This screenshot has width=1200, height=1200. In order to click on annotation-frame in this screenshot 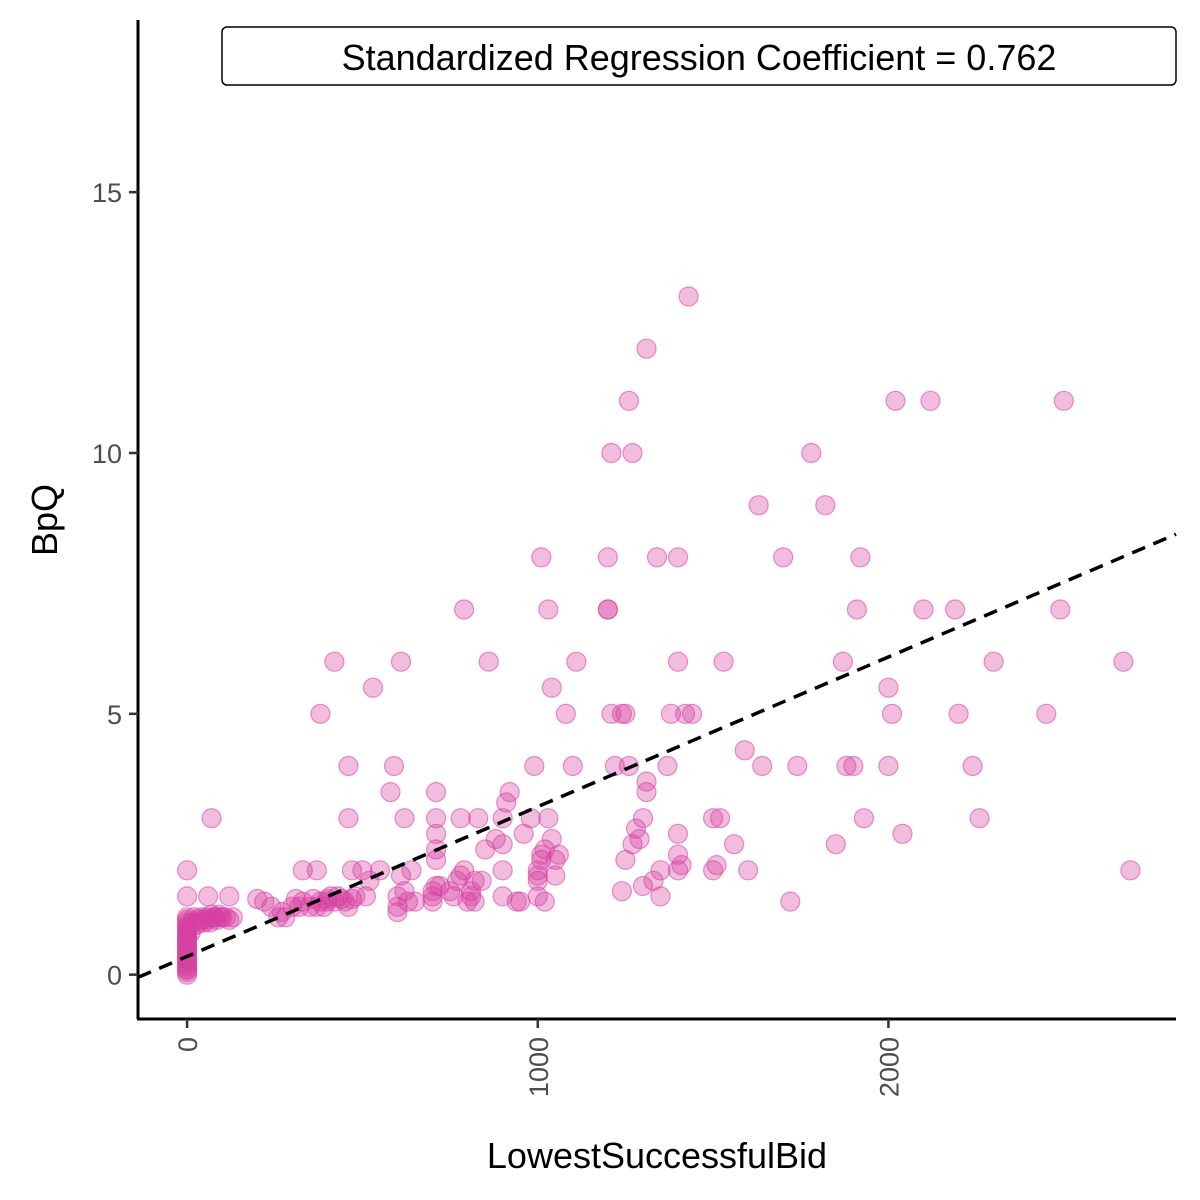, I will do `click(699, 56)`.